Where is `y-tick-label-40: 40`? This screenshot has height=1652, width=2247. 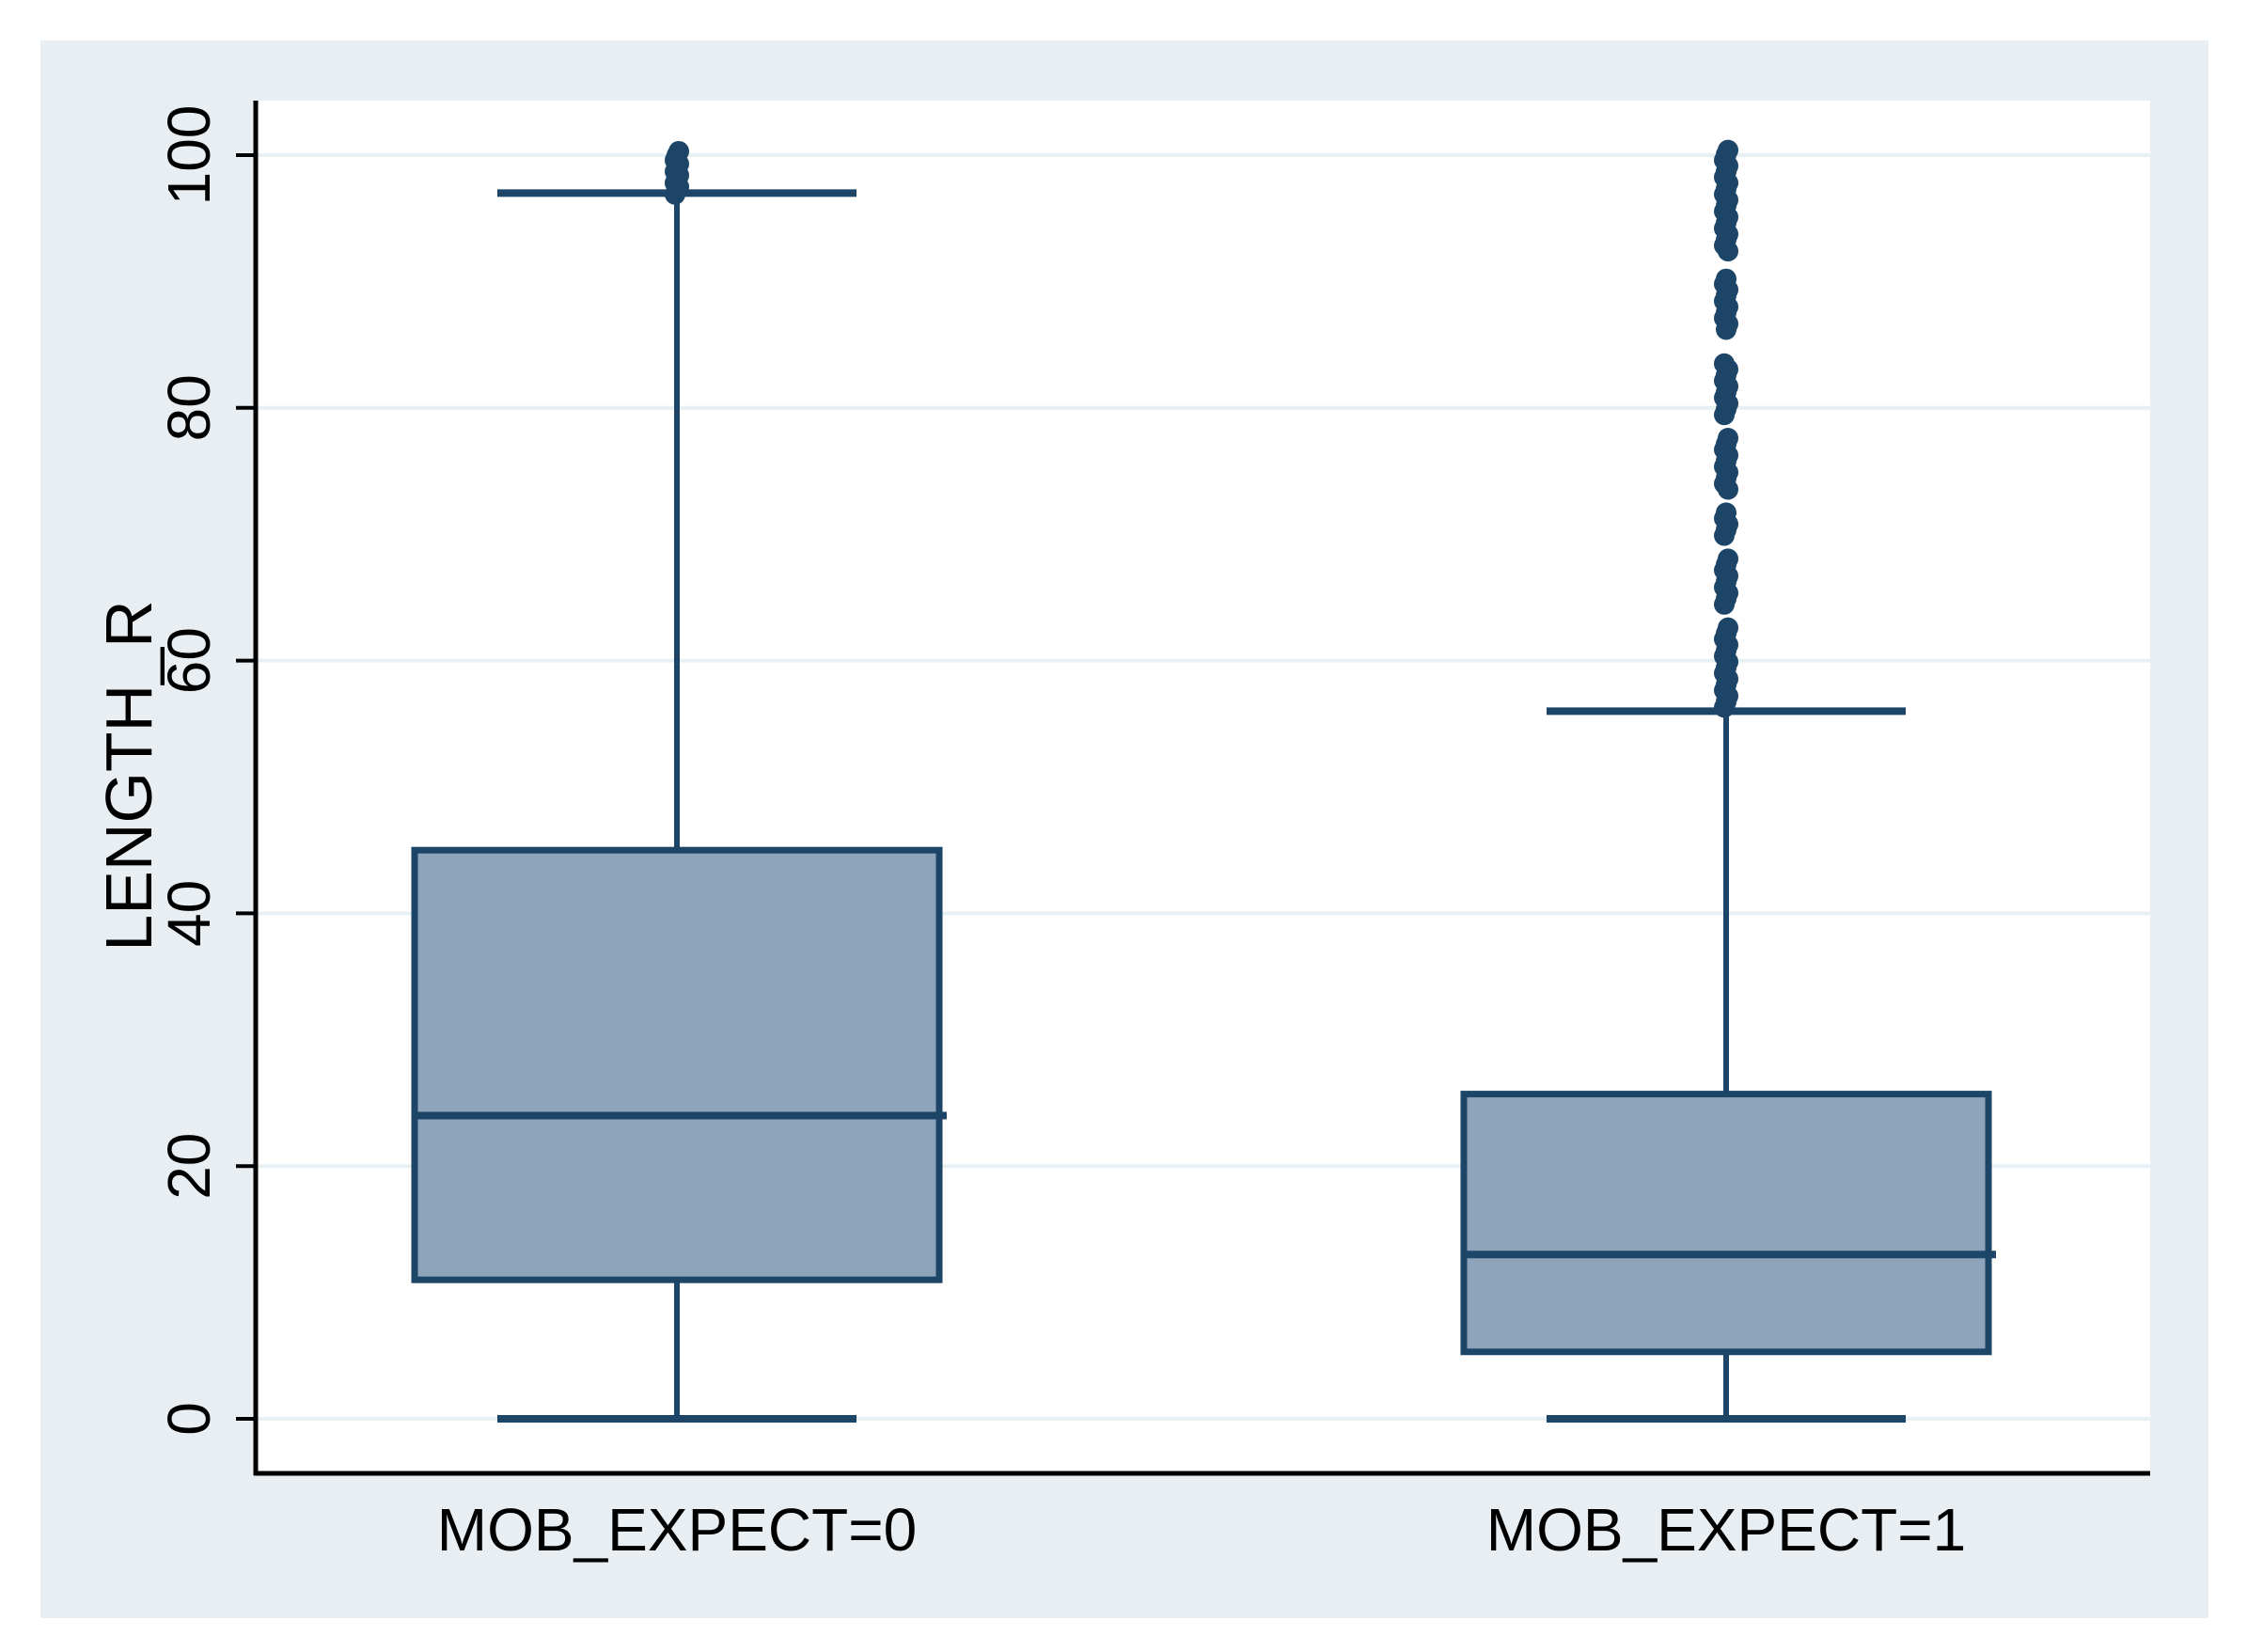
y-tick-label-40: 40 is located at coordinates (189, 914).